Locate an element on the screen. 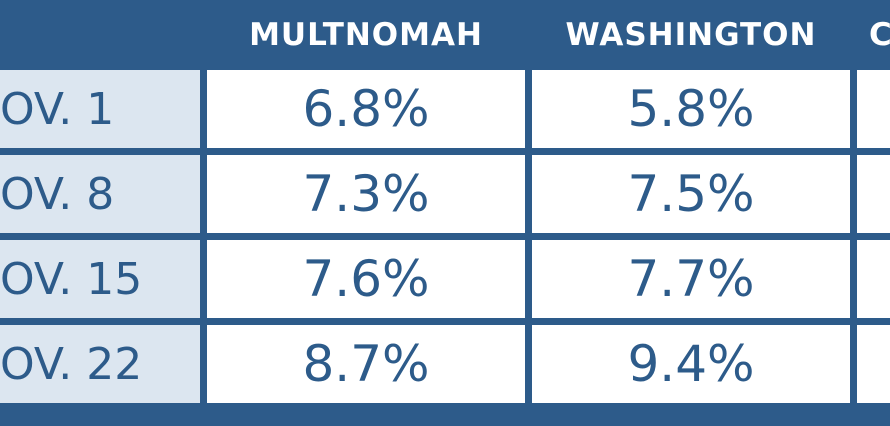 The height and width of the screenshot is (426, 890). row-label: OV. 1 is located at coordinates (100, 109).